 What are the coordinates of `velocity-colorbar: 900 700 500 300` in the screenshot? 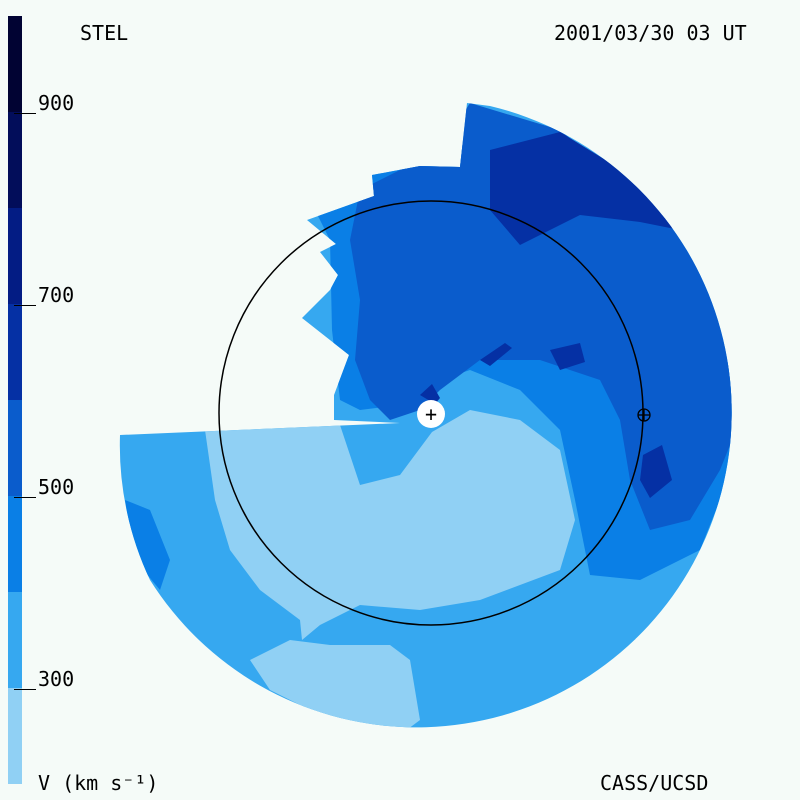 It's located at (41, 400).